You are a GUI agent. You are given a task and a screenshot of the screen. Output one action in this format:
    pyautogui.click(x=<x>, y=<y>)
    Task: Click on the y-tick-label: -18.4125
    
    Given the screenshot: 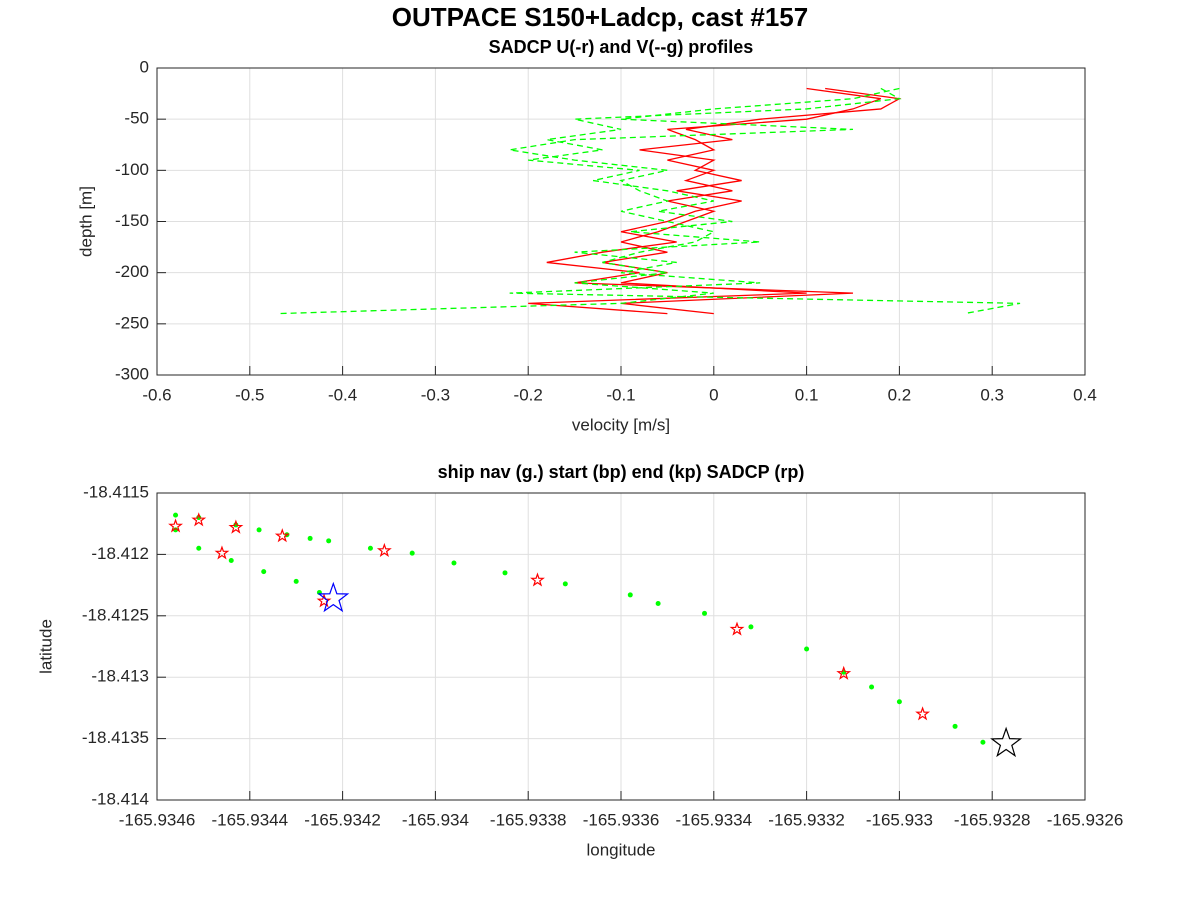 What is the action you would take?
    pyautogui.click(x=115, y=614)
    